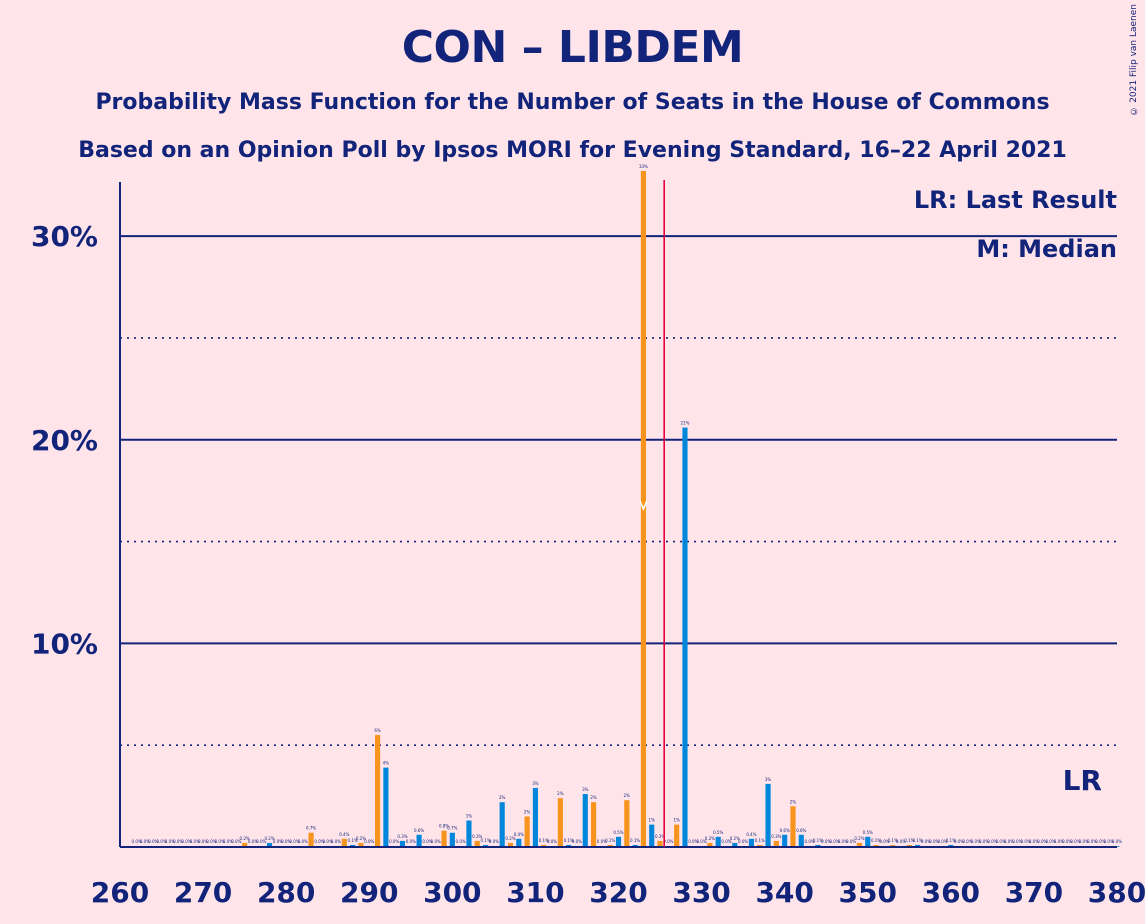  Describe the element at coordinates (311, 828) in the screenshot. I see `data-label: 0.7%` at that location.